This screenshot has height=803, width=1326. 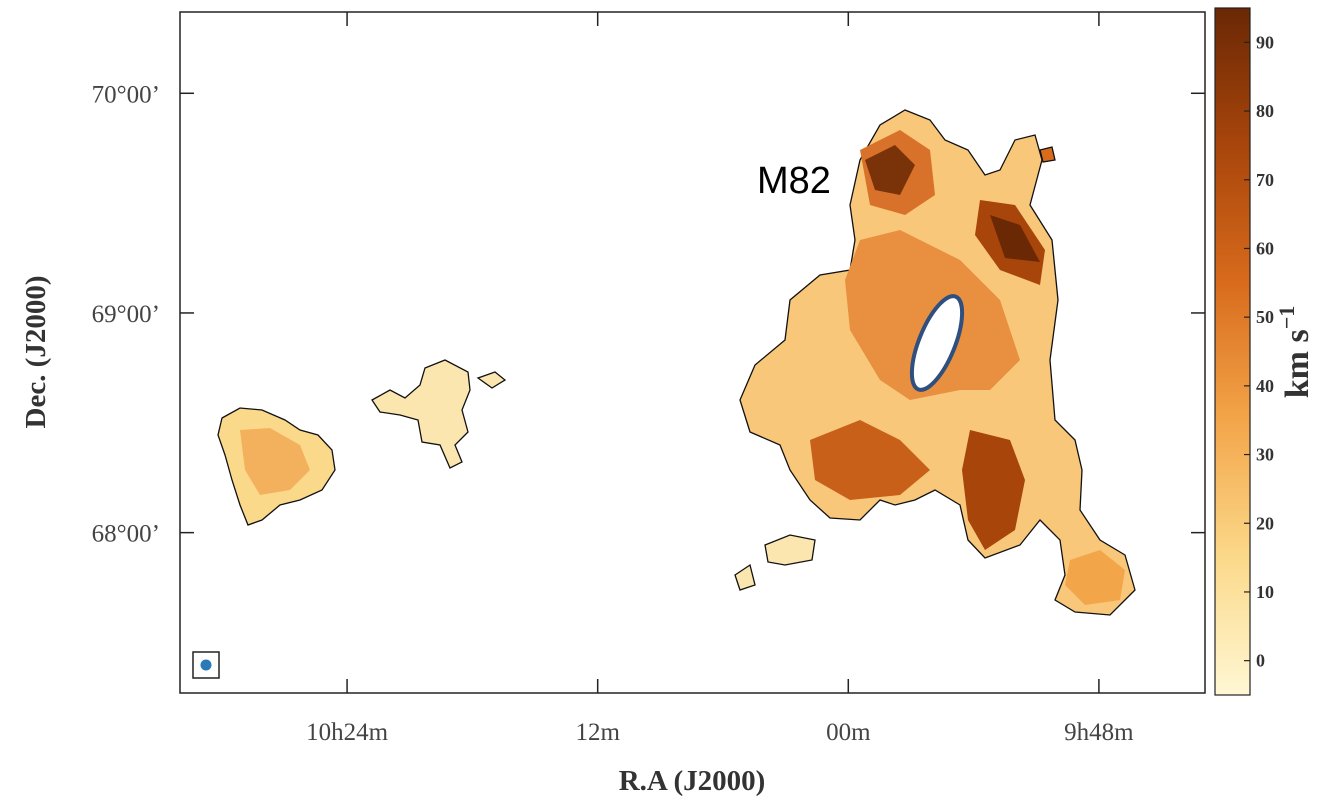 I want to click on y-tick-label: 69°00’, so click(x=126, y=314).